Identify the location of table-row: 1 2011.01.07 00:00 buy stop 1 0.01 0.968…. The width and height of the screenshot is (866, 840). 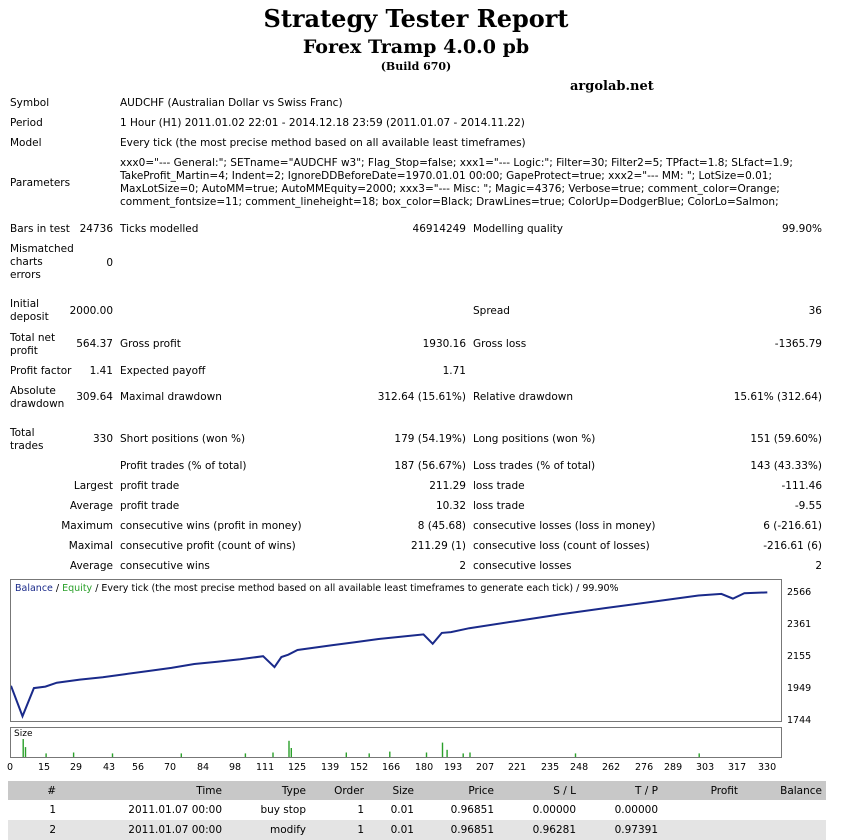
(417, 810).